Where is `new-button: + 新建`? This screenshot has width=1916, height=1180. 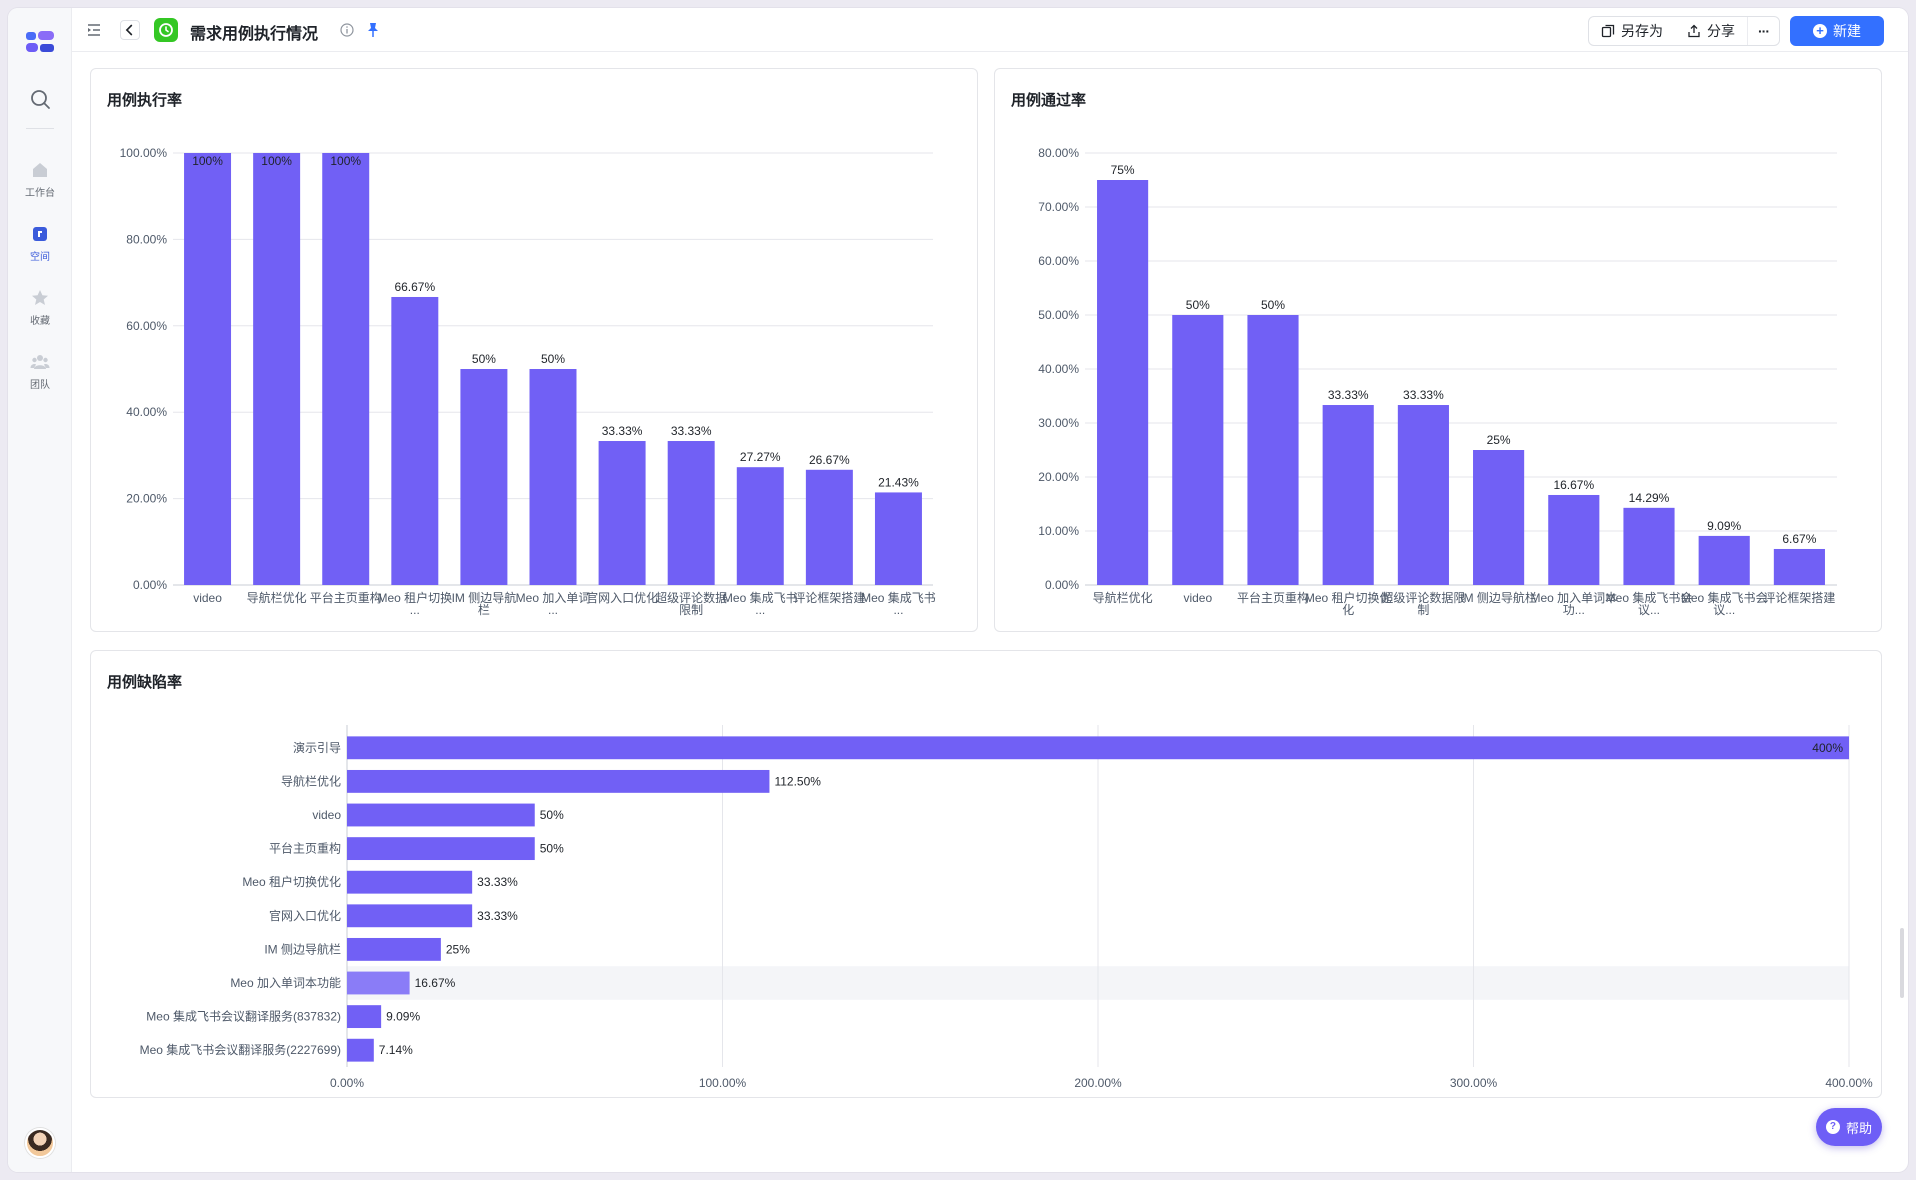
new-button: + 新建 is located at coordinates (1837, 31).